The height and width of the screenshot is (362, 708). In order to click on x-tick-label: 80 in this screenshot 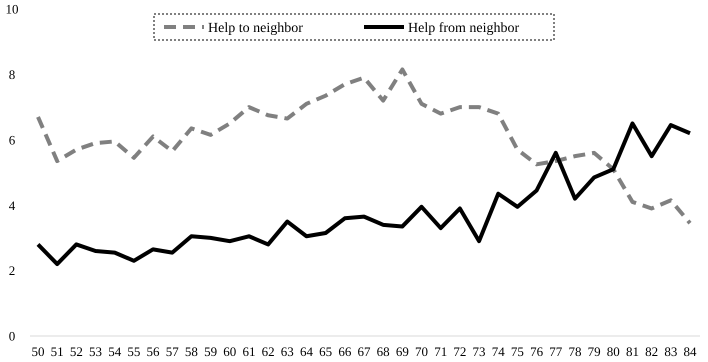, I will do `click(613, 351)`.